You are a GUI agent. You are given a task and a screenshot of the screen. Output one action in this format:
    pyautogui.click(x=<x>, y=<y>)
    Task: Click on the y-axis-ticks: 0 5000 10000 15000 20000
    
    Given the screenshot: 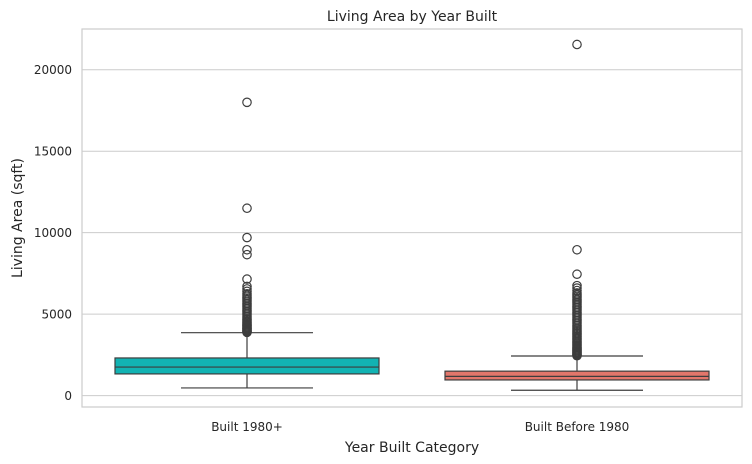 What is the action you would take?
    pyautogui.click(x=53, y=233)
    